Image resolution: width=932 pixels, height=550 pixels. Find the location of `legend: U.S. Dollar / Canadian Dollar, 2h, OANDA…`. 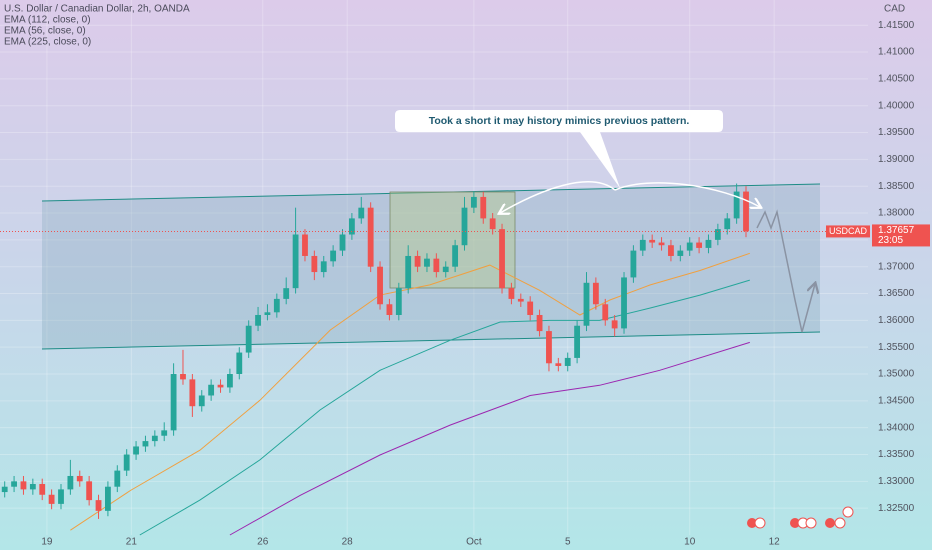

legend: U.S. Dollar / Canadian Dollar, 2h, OANDA… is located at coordinates (97, 26).